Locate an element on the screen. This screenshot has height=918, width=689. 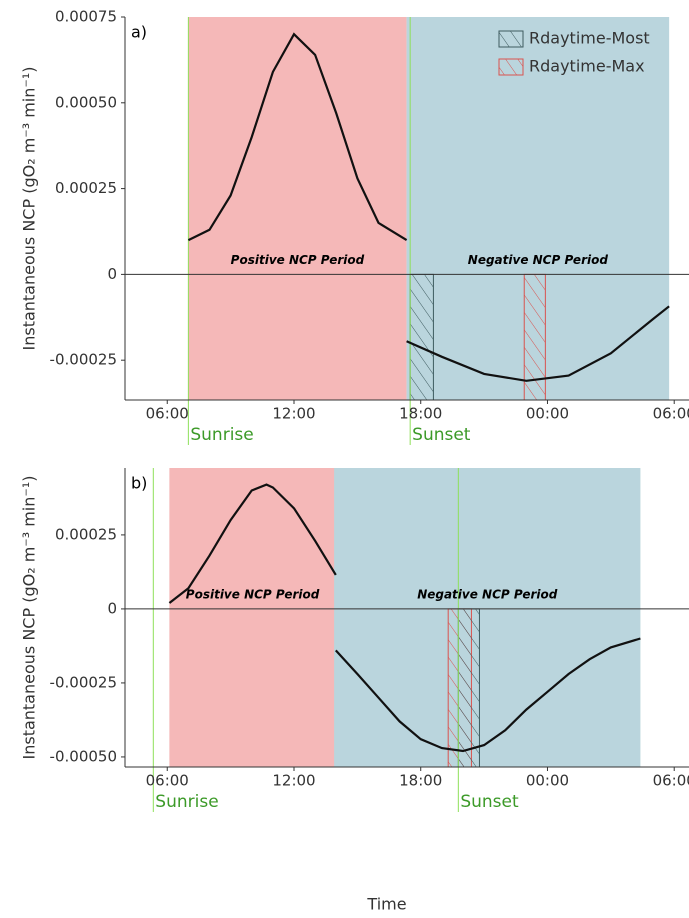
x-axis-label: Time is located at coordinates (386, 904).